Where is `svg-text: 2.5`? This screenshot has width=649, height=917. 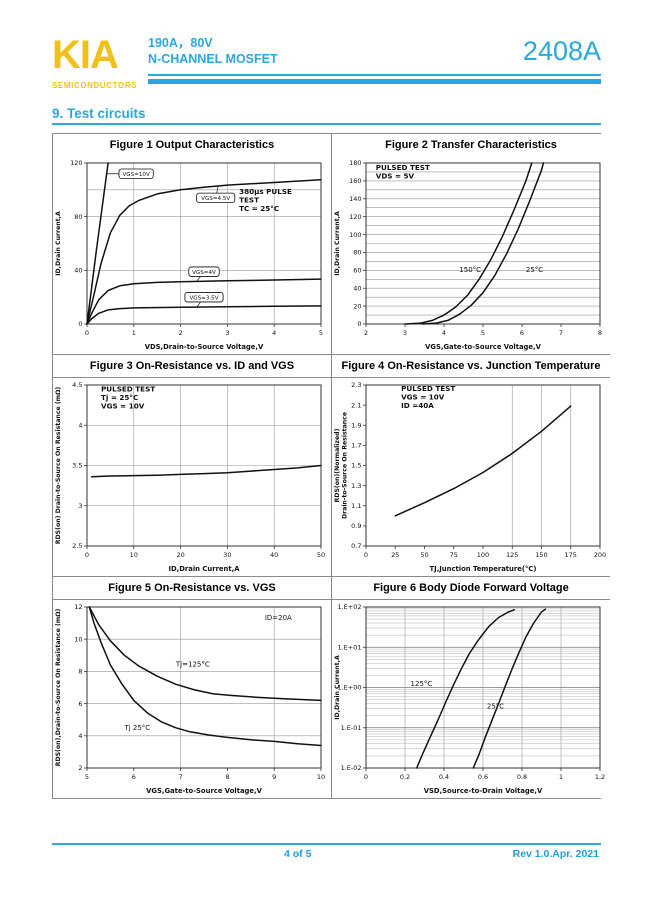
svg-text: 2.5 is located at coordinates (77, 546).